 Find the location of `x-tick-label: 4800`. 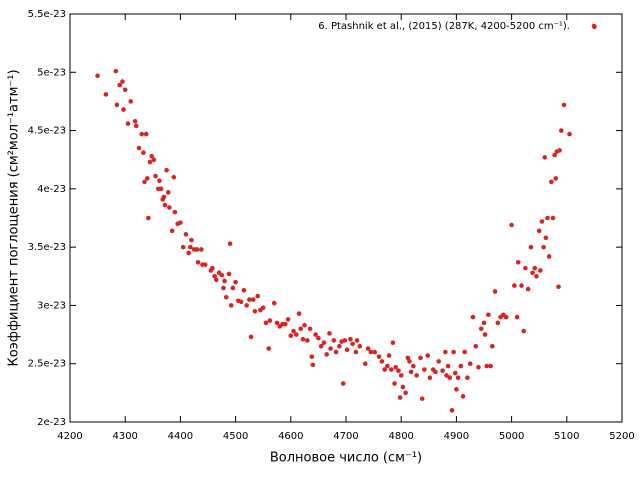

x-tick-label: 4800 is located at coordinates (400, 436).